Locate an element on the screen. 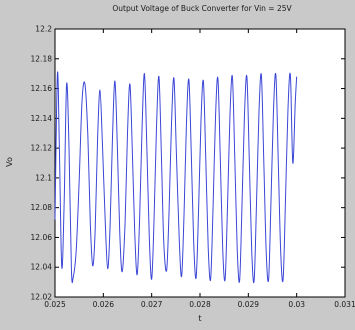 This screenshot has height=330, width=355. y-tick-label: 12.14 is located at coordinates (42, 118).